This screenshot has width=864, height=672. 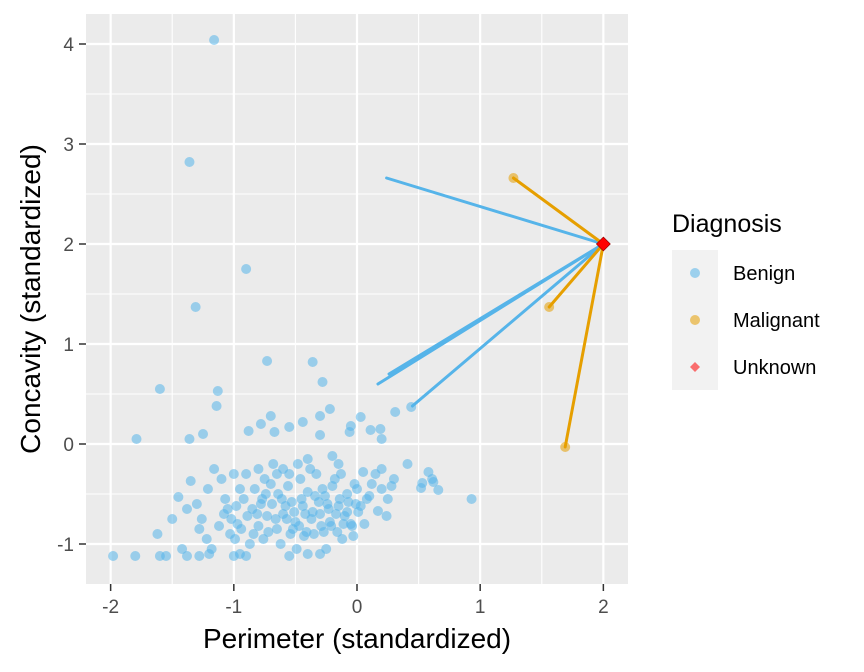 I want to click on x-tick-label: -1, so click(x=233, y=607).